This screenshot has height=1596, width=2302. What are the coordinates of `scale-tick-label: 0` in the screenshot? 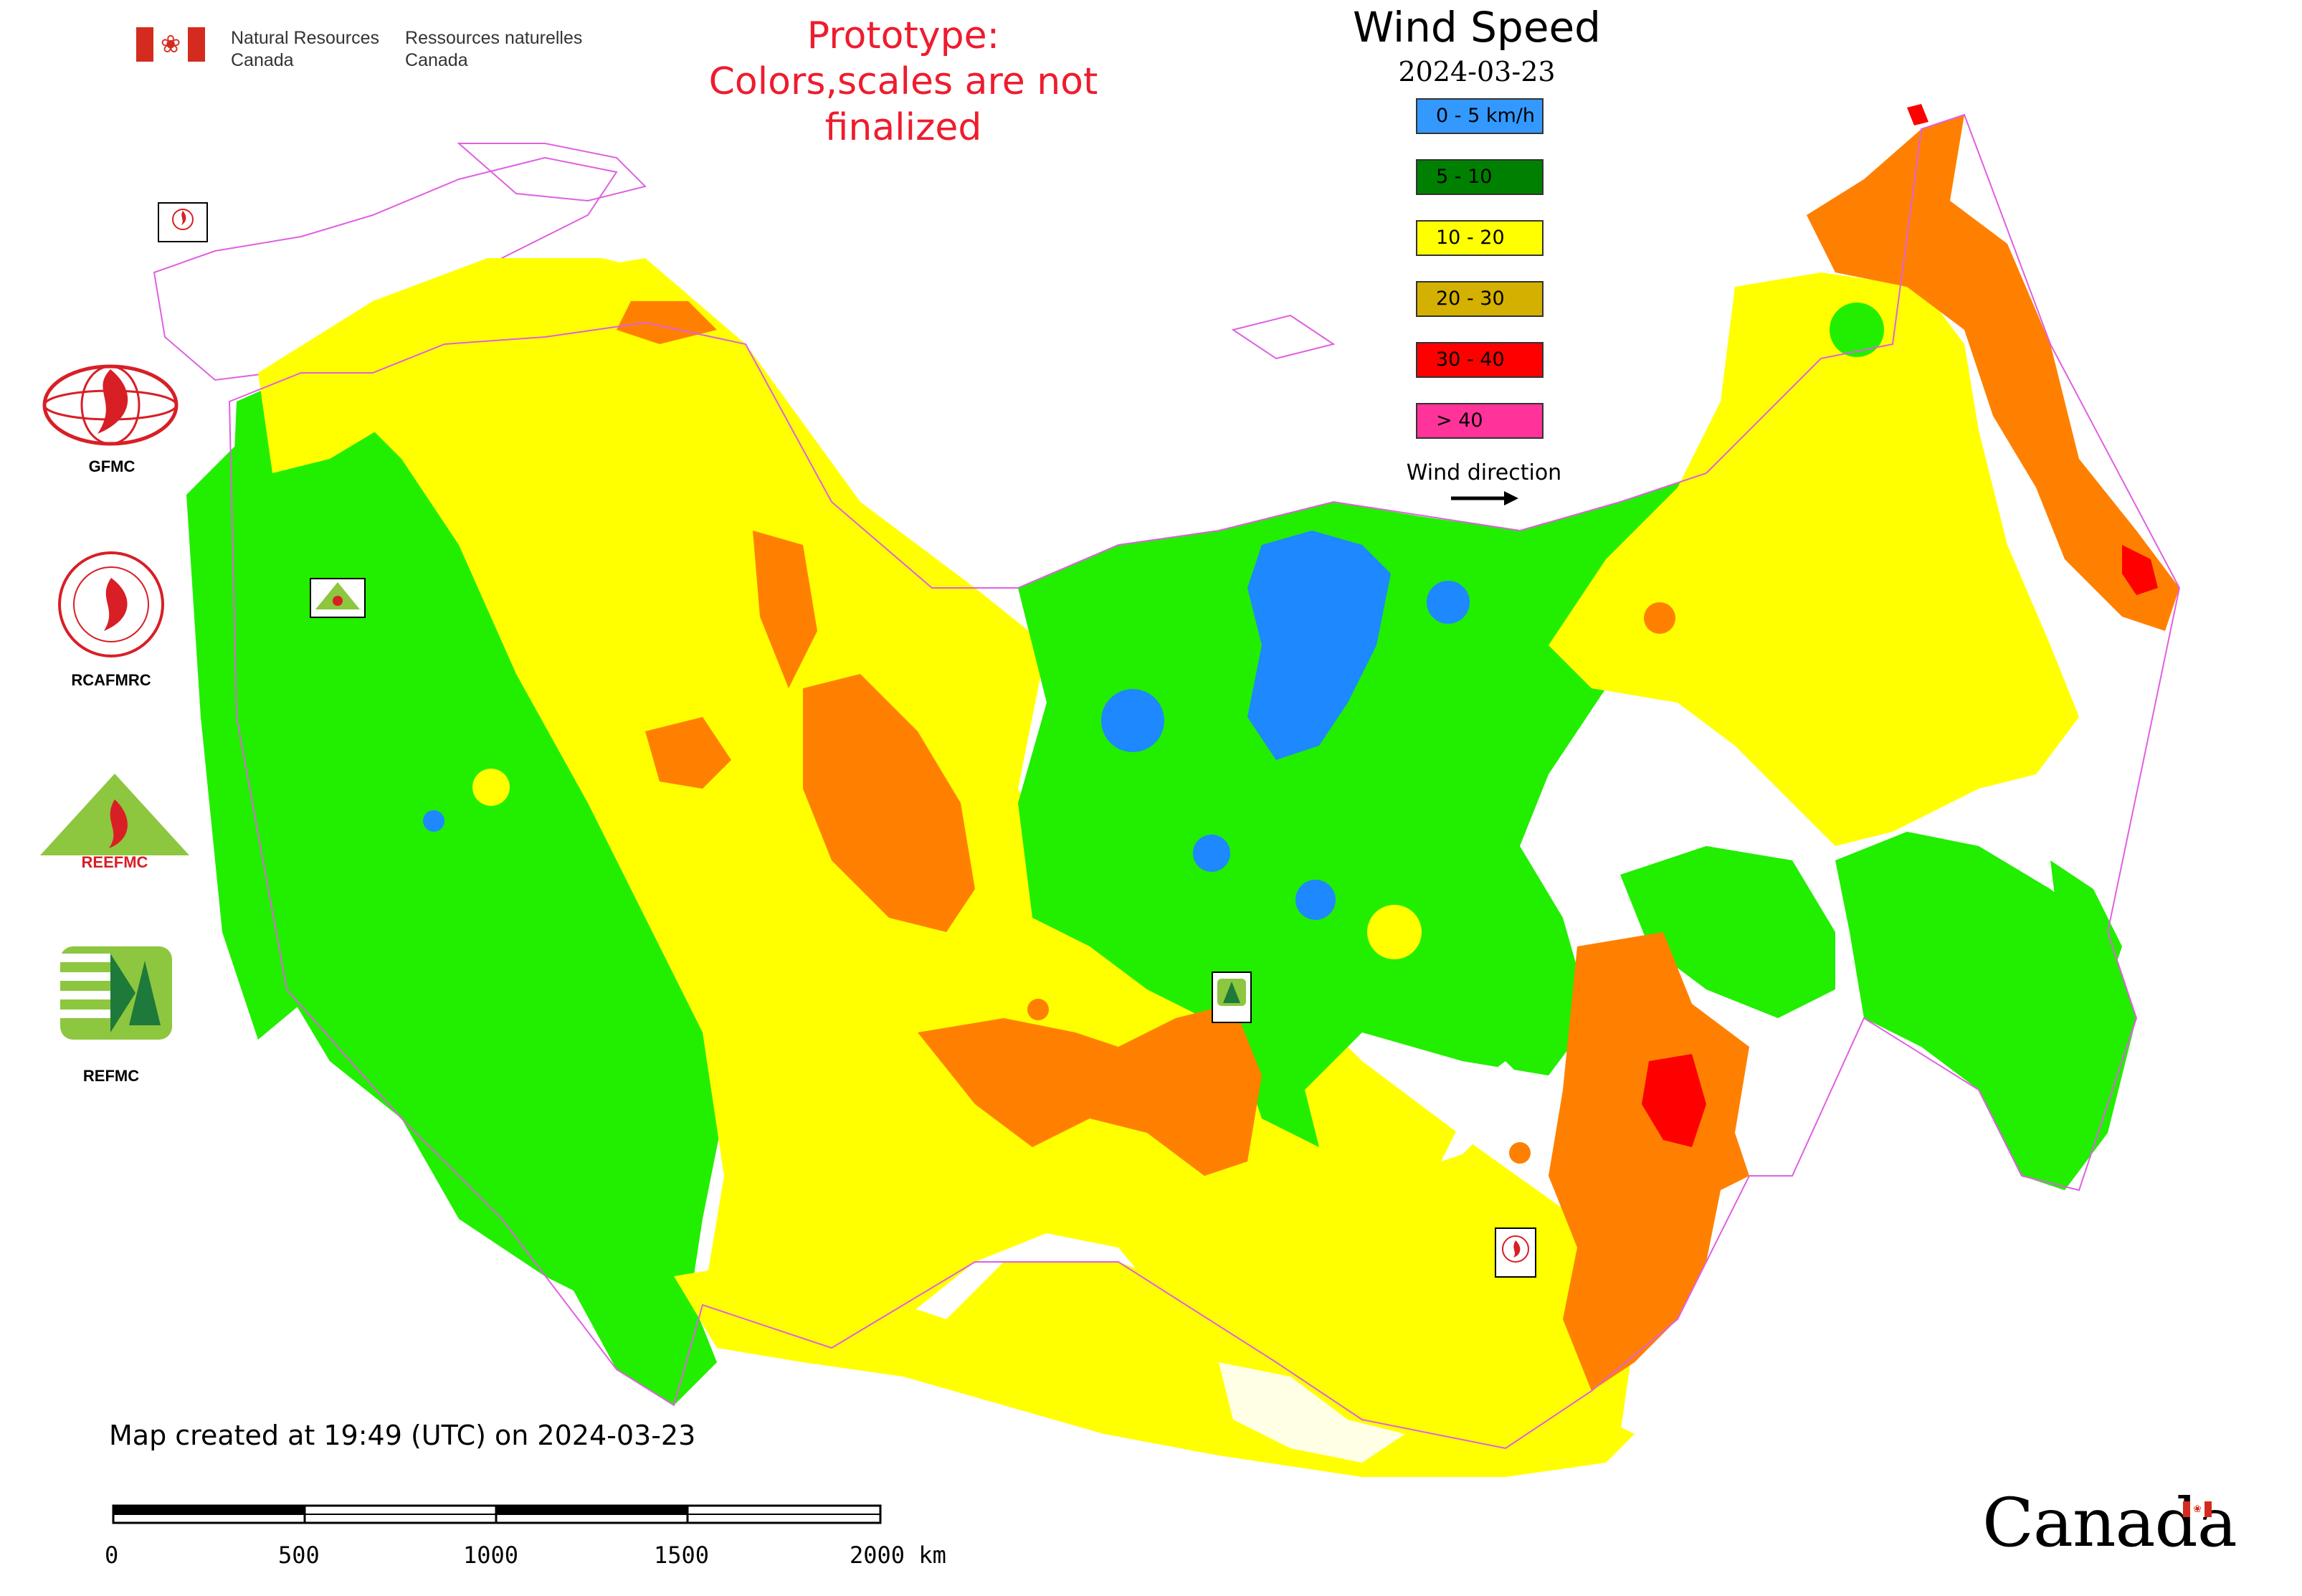 It's located at (112, 1555).